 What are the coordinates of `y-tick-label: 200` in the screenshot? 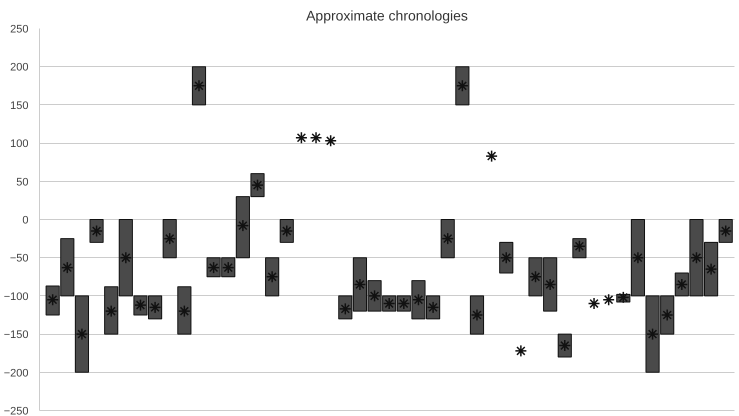 It's located at (19, 68).